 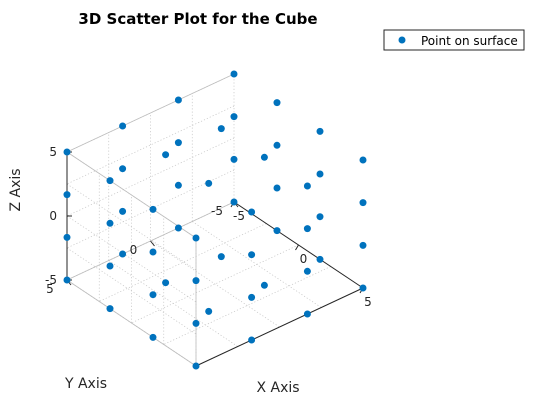 I want to click on legend-marker, so click(x=402, y=40).